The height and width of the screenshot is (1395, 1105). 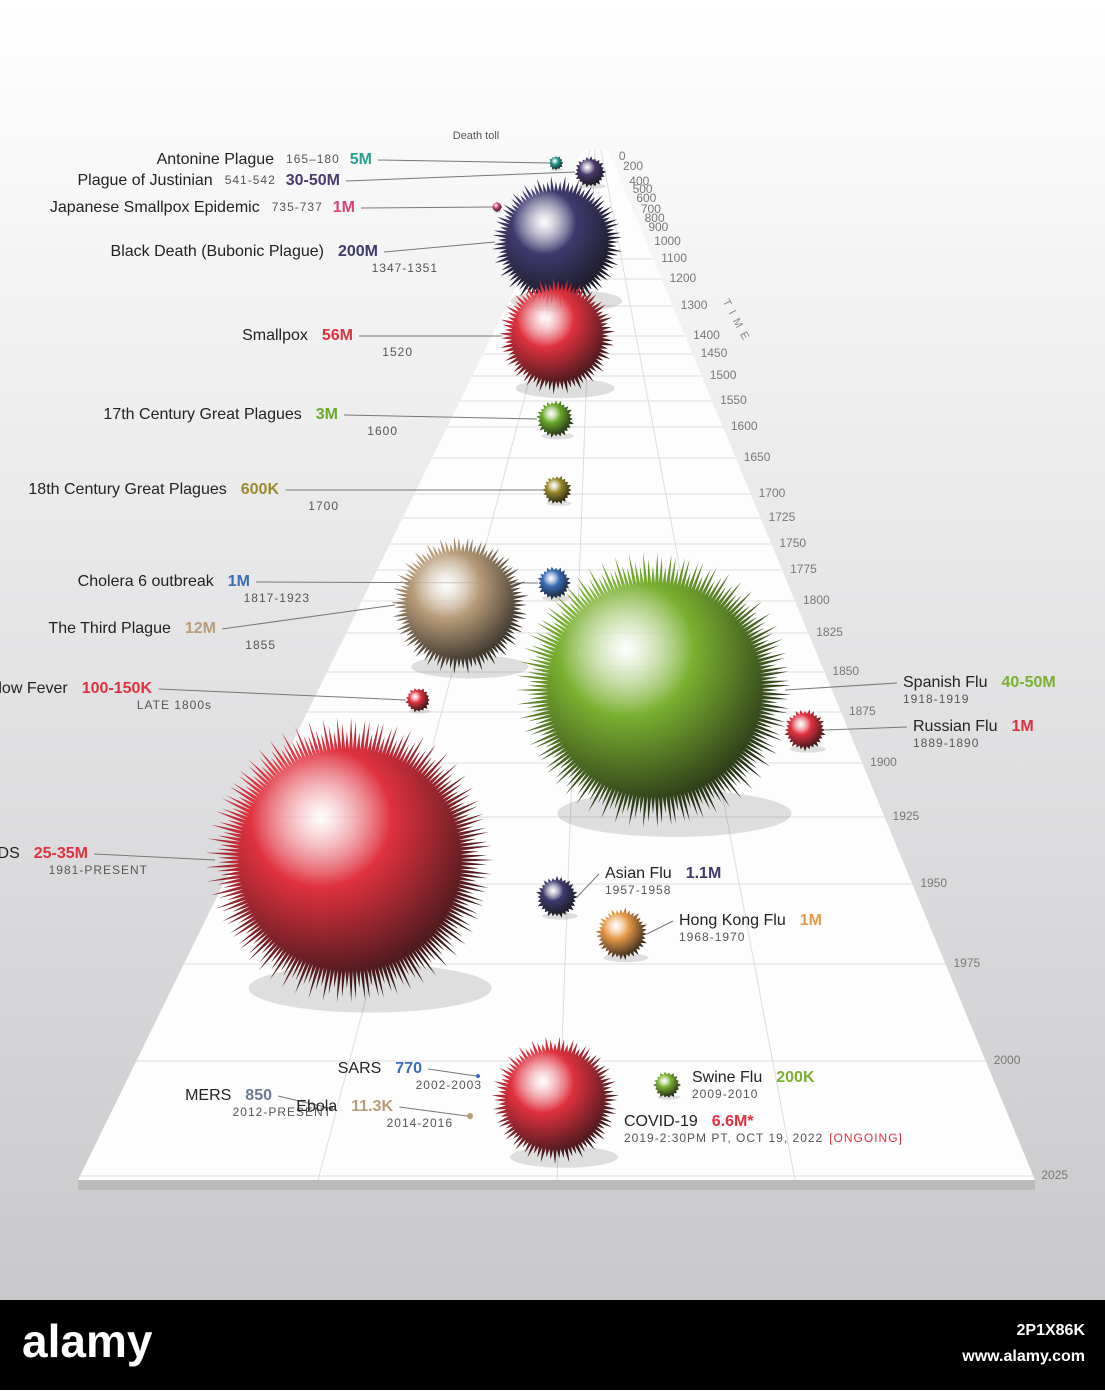 I want to click on pandemic-name: SARS, so click(x=360, y=1068).